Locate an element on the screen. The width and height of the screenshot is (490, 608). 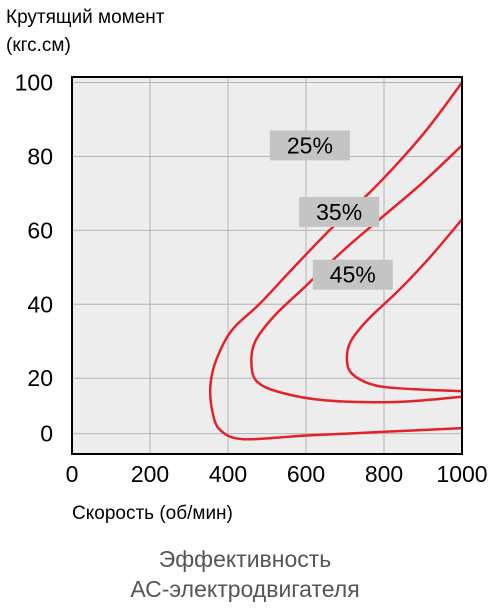
x-axis-label: Скорость (об/мин) is located at coordinates (152, 513).